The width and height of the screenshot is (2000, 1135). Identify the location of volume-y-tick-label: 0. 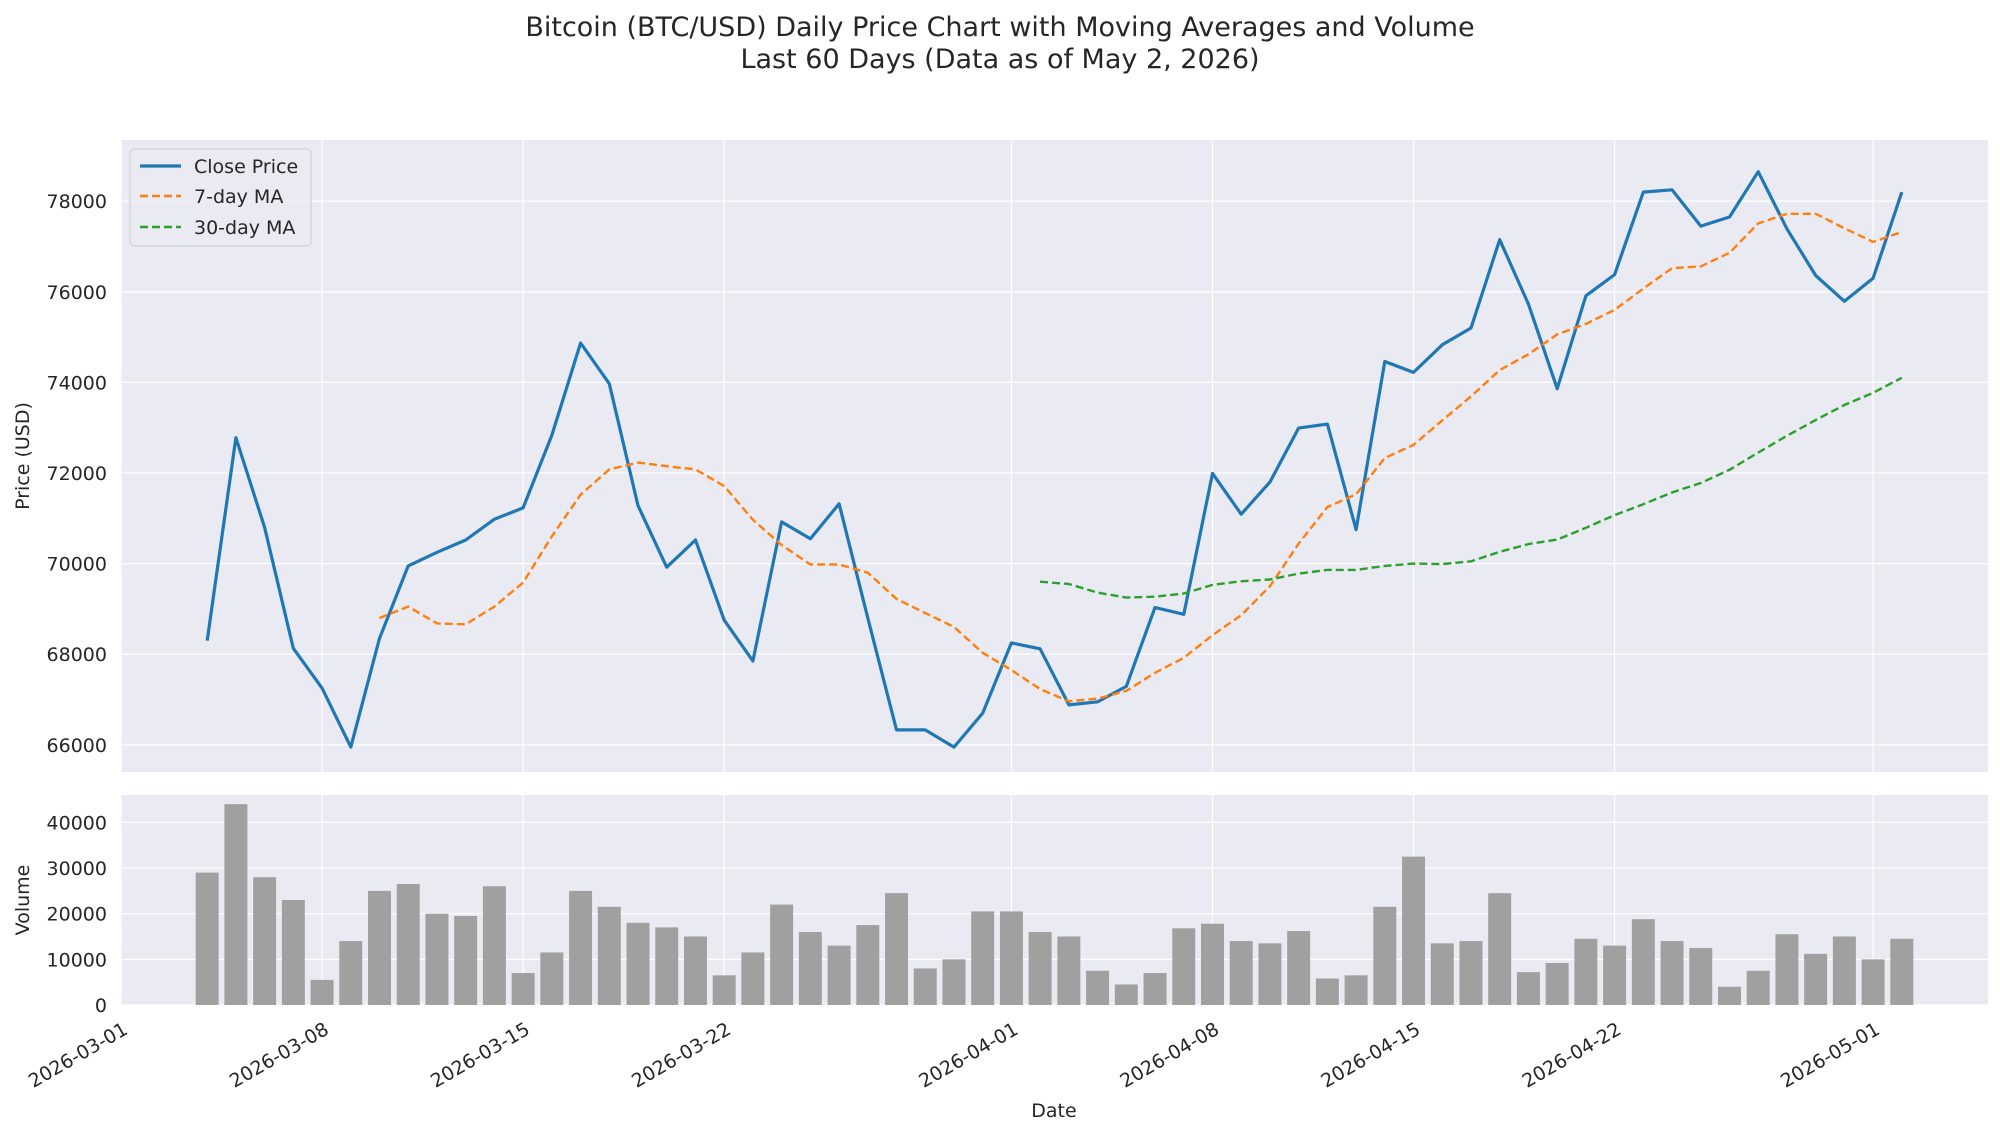
(101, 1006).